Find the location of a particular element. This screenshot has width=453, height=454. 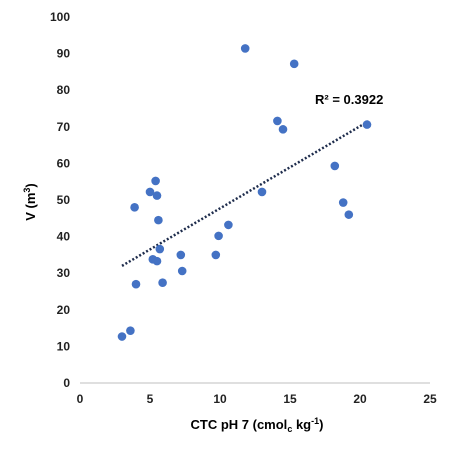

x-tick-label: 5 is located at coordinates (150, 399).